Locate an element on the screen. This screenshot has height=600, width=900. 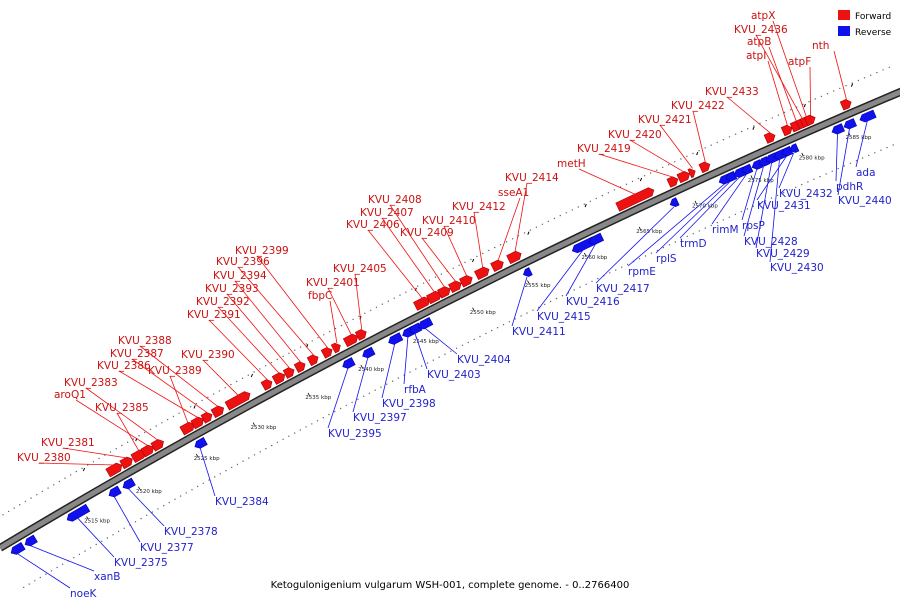
forward-gene-label: KVU_2409 is located at coordinates (427, 233).